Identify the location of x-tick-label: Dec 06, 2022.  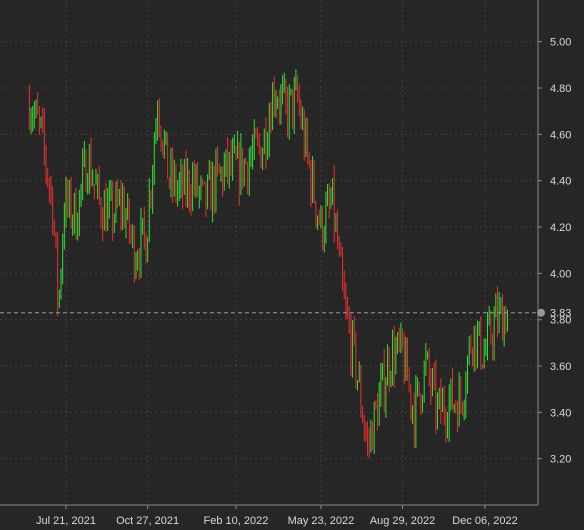
(484, 521).